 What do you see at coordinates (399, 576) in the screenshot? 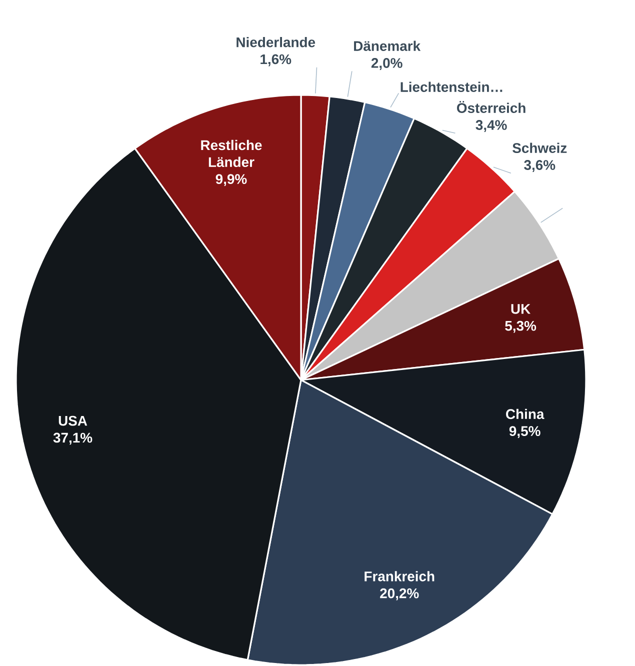
I see `slice-label: Frankreich` at bounding box center [399, 576].